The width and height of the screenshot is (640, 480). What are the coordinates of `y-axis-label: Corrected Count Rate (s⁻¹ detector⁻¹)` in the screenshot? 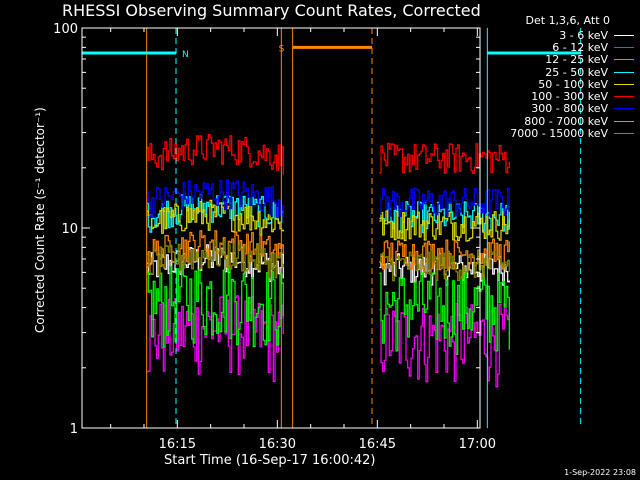 It's located at (40, 220).